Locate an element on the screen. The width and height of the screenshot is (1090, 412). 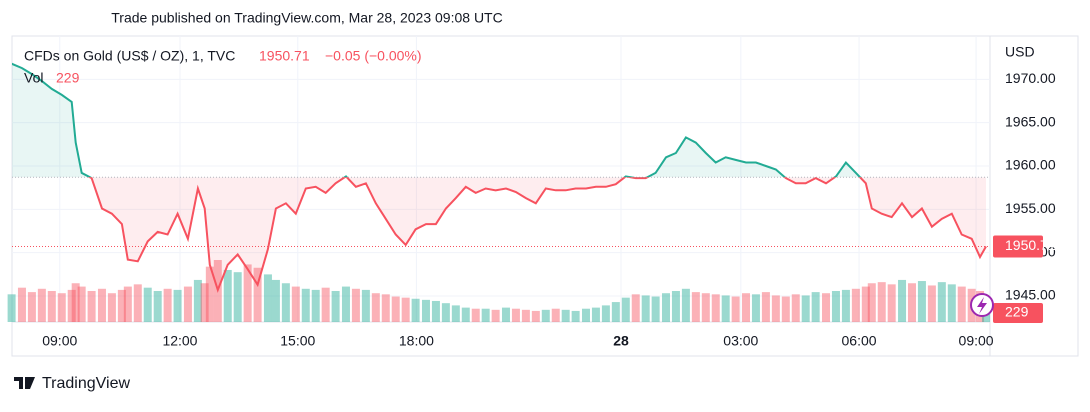
brand: TradingView is located at coordinates (86, 383).